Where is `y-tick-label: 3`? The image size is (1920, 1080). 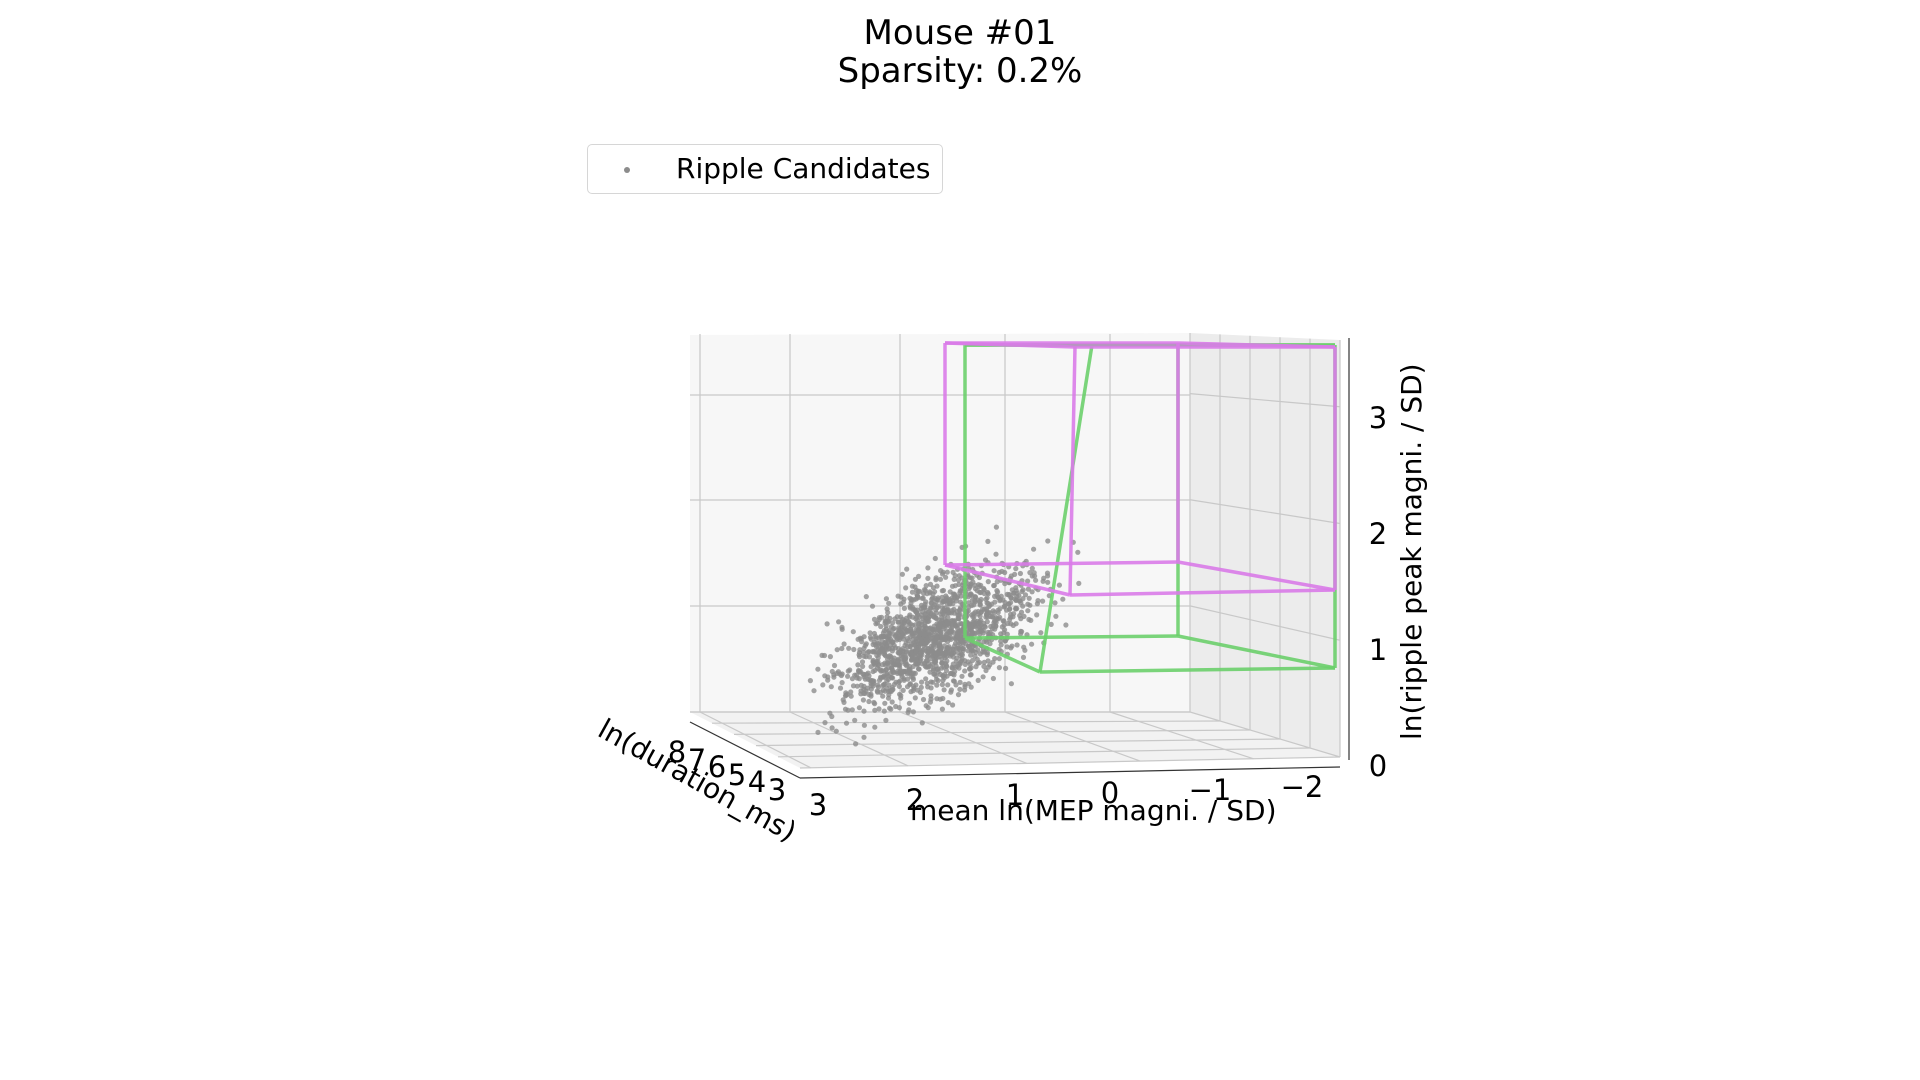
y-tick-label: 3 is located at coordinates (777, 790).